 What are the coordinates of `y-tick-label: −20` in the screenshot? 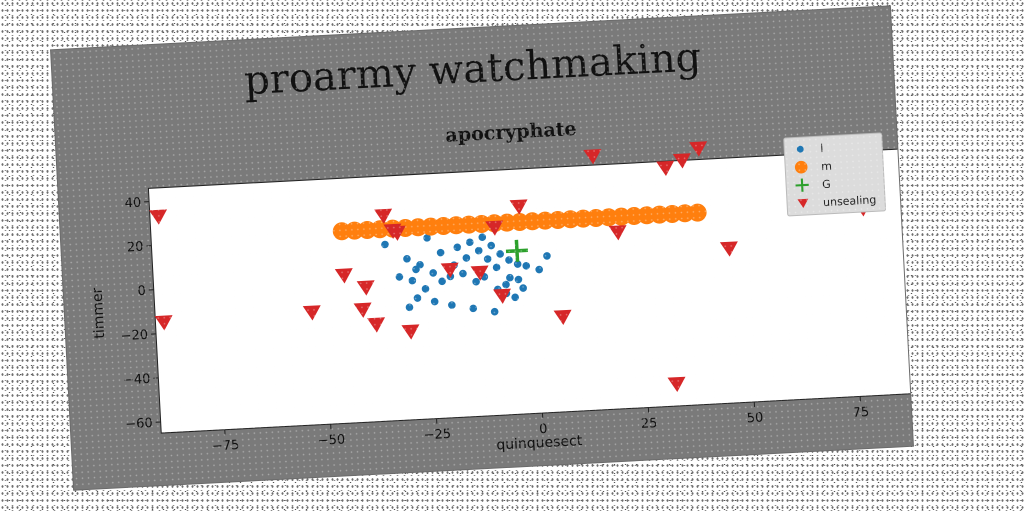 It's located at (134, 336).